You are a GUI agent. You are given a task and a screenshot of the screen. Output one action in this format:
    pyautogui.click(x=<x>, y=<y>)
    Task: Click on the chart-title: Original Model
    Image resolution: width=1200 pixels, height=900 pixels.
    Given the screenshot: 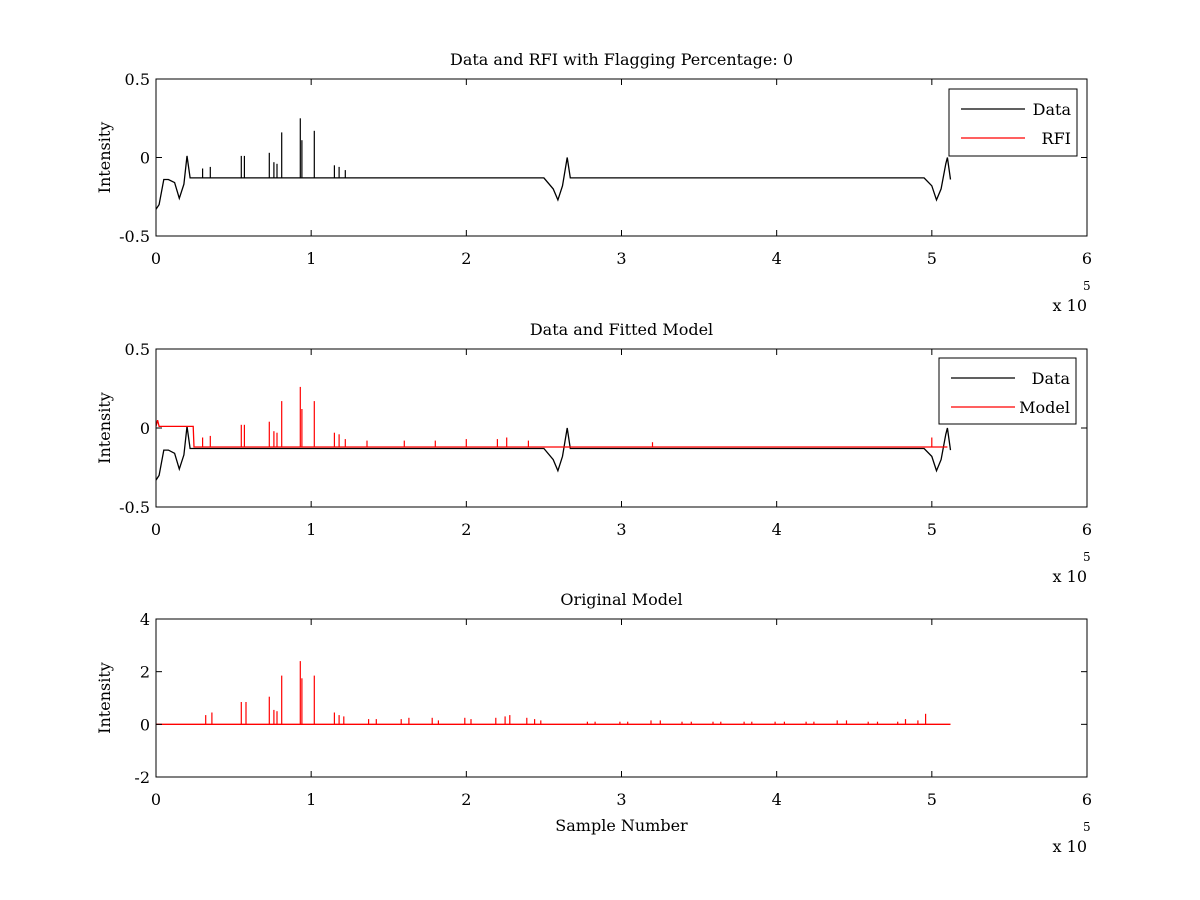 What is the action you would take?
    pyautogui.click(x=621, y=599)
    